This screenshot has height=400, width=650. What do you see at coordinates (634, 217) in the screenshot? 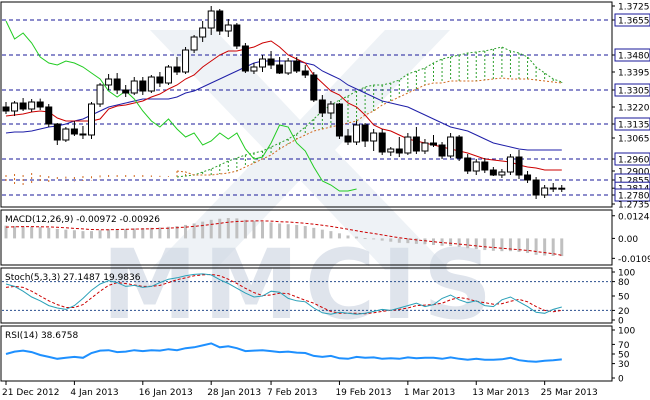
I see `macd-tick-label: 0.01244` at bounding box center [634, 217].